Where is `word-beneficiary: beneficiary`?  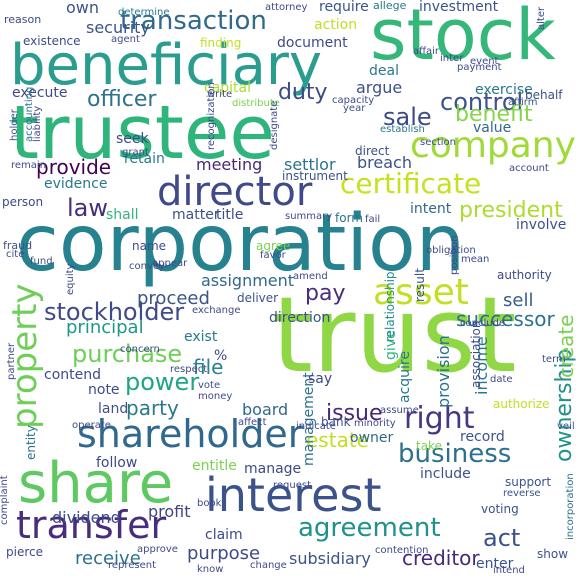 word-beneficiary: beneficiary is located at coordinates (166, 65).